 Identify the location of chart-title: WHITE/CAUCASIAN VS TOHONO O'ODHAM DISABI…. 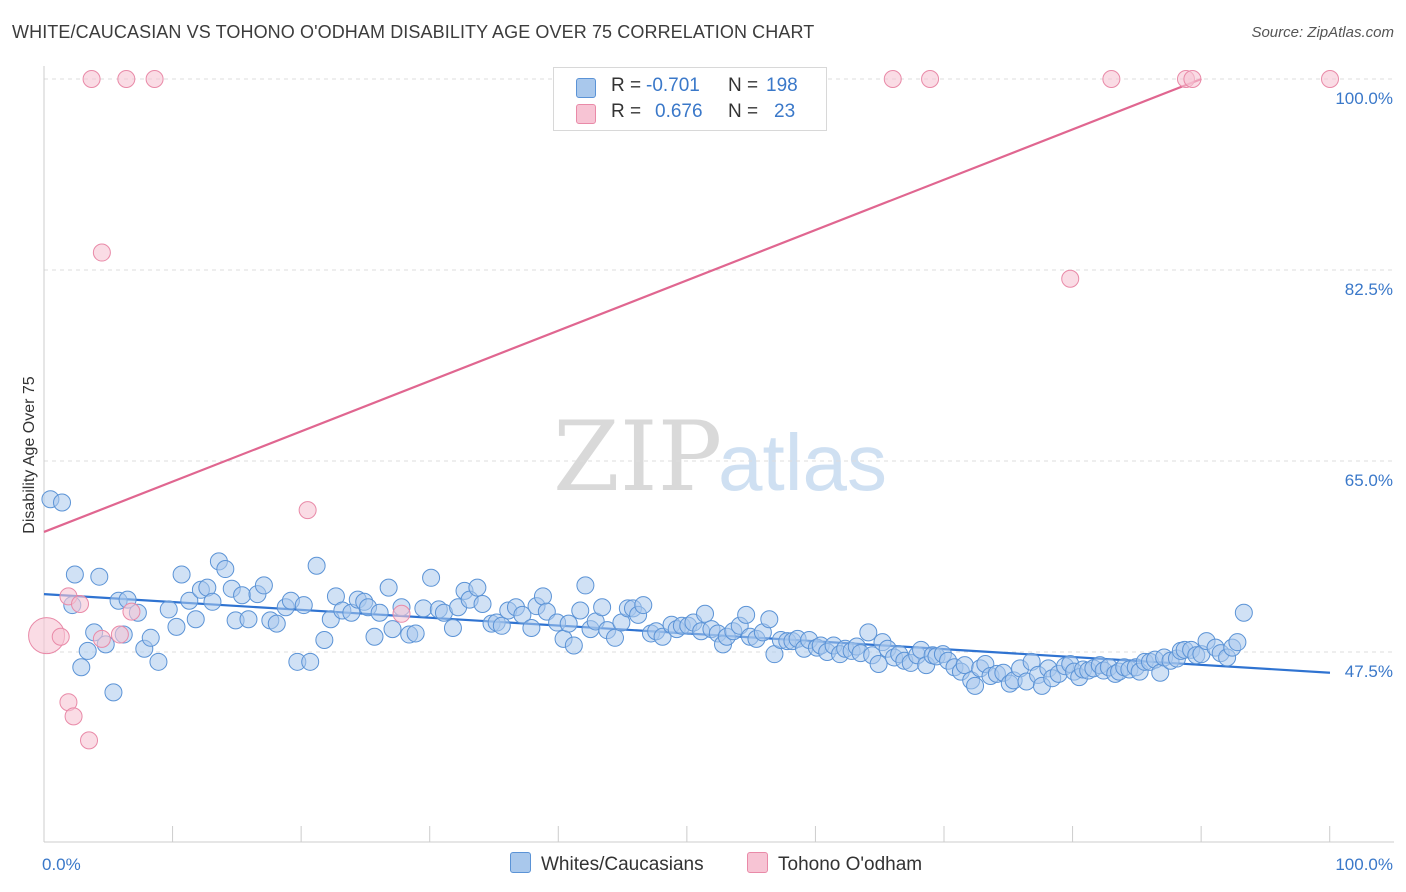
(413, 32).